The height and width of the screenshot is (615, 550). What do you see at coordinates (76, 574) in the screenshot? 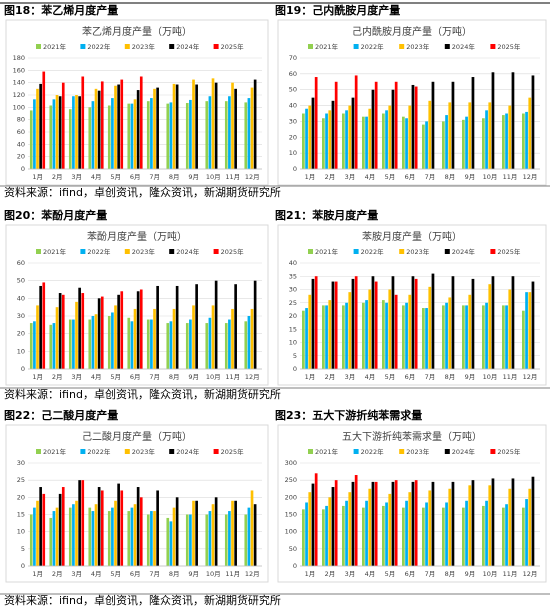
I see `x-tick-label: 3月` at bounding box center [76, 574].